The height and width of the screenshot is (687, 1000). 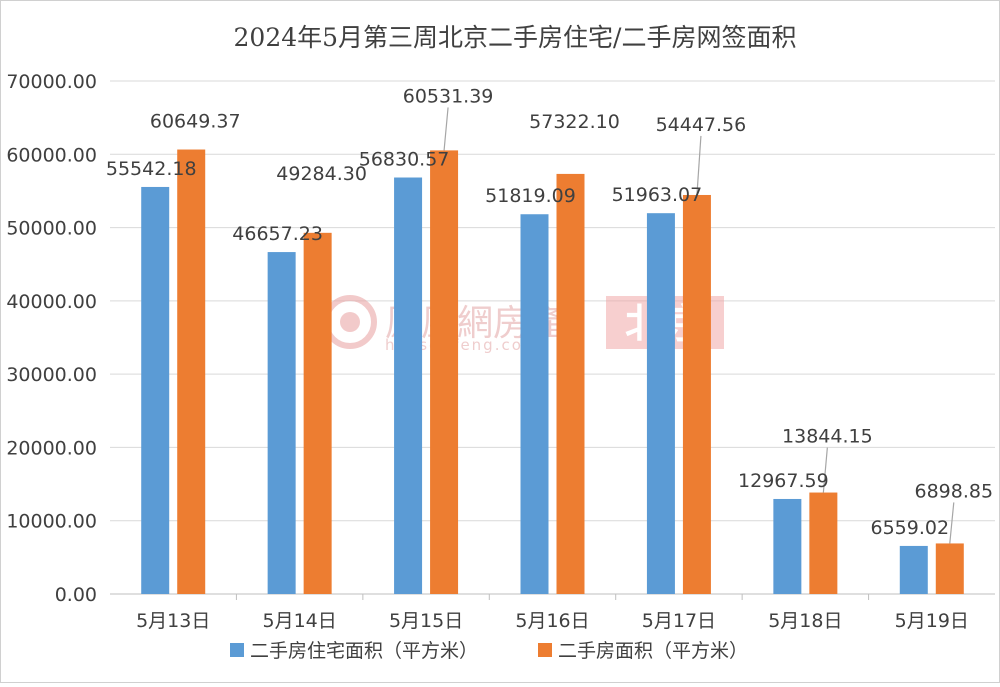 What do you see at coordinates (552, 621) in the screenshot?
I see `x-tick-label: 5月16日` at bounding box center [552, 621].